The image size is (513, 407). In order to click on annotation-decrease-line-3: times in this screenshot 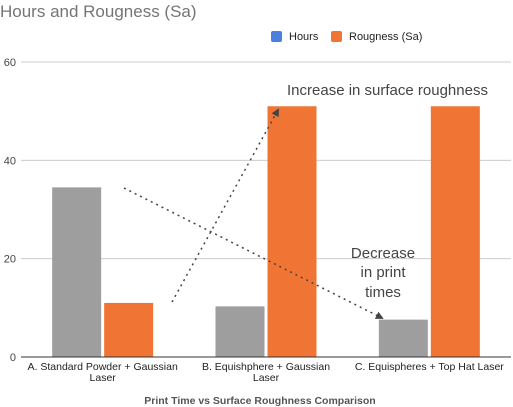, I will do `click(383, 292)`.